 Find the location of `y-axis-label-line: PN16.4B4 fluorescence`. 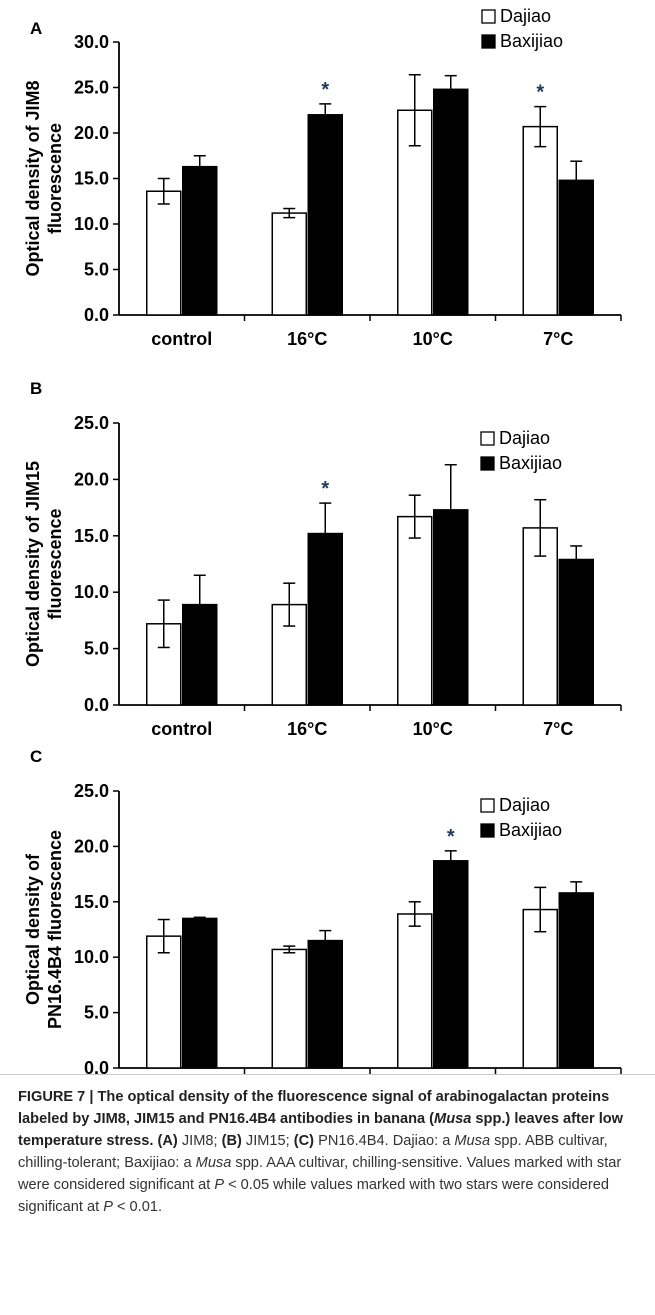

y-axis-label-line: PN16.4B4 fluorescence is located at coordinates (55, 929).